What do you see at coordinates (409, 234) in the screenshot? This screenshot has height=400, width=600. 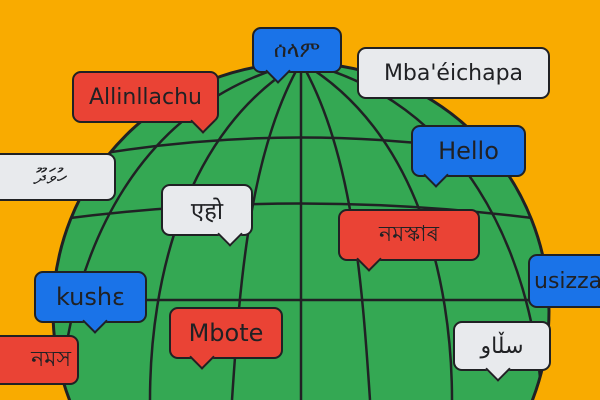 I see `greeting-text: নমস্কাৰ` at bounding box center [409, 234].